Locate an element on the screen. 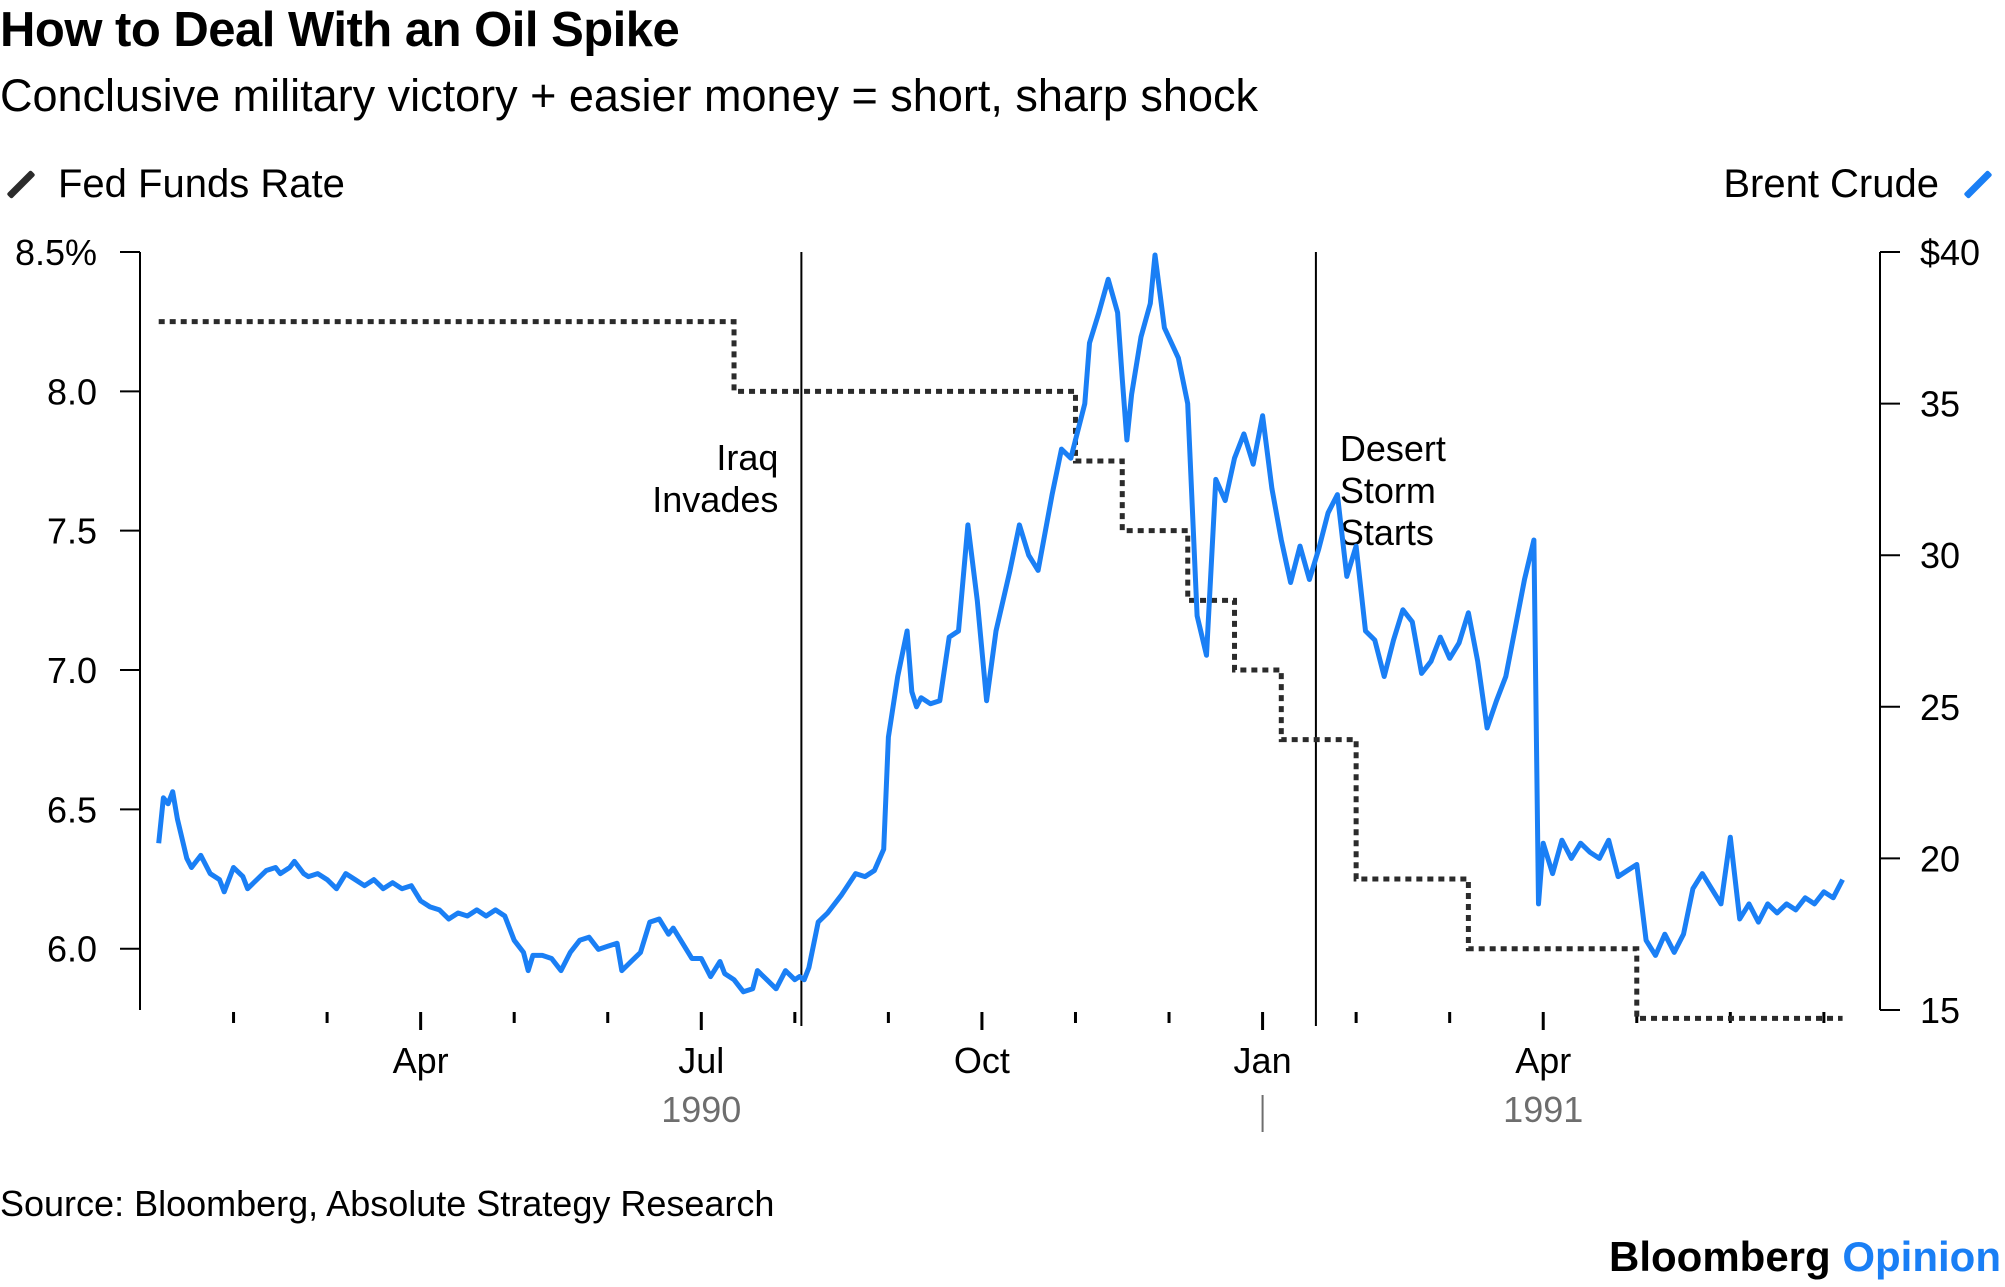 The height and width of the screenshot is (1287, 2005). x-tick-label: Jul is located at coordinates (701, 1060).